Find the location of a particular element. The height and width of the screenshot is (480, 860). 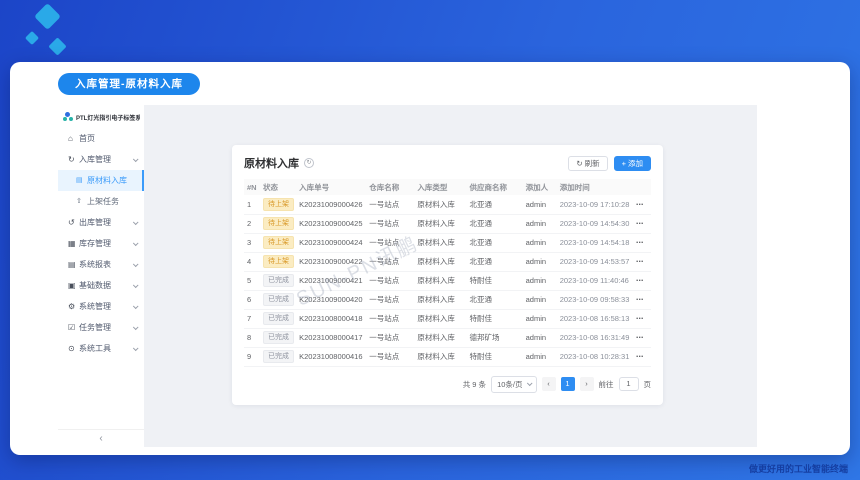

app-logo: PTL灯光指引电子标签系统 is located at coordinates (101, 116).